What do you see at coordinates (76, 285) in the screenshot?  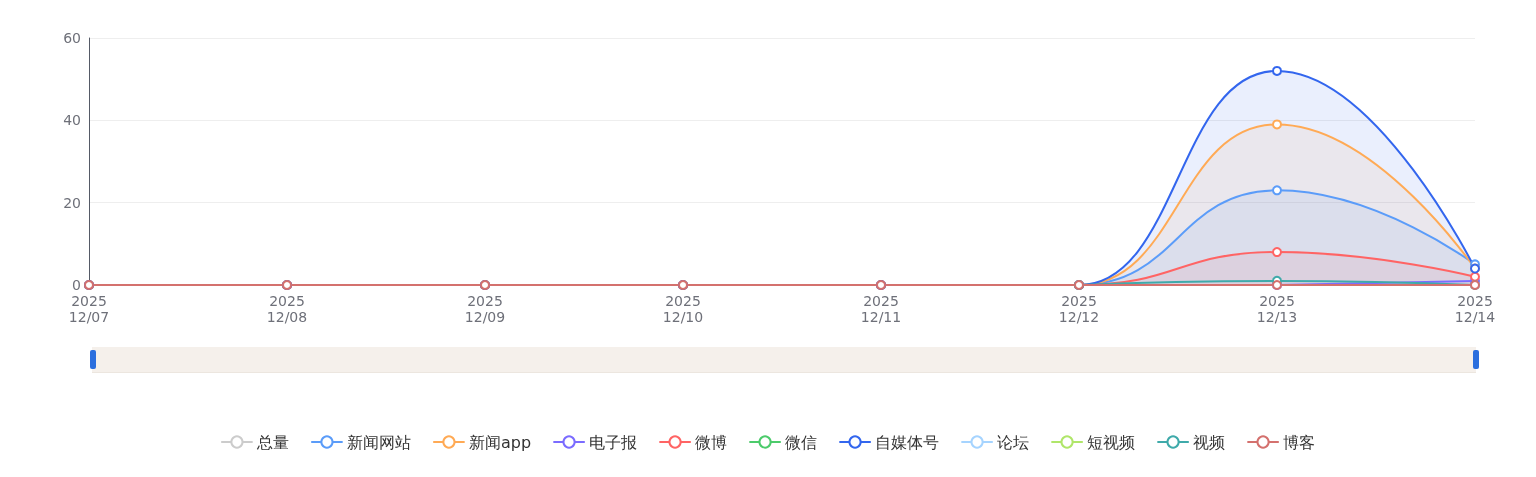 I see `y-tick-label: 0` at bounding box center [76, 285].